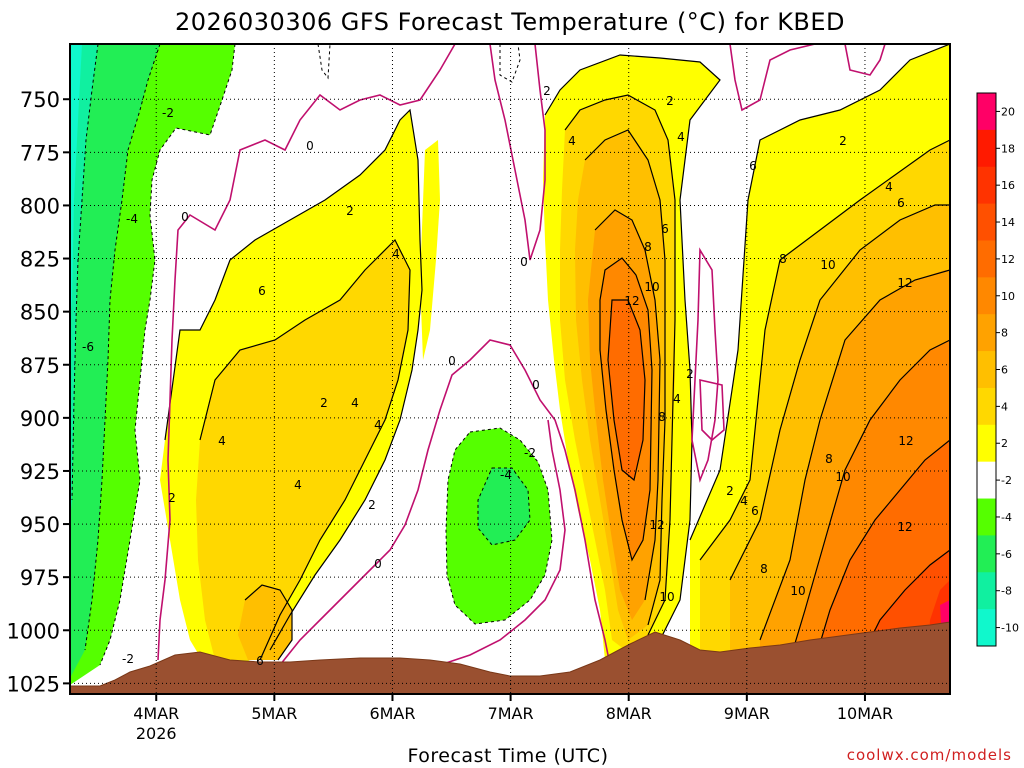 The image size is (1024, 768). What do you see at coordinates (40, 100) in the screenshot?
I see `y-tick-label: 750` at bounding box center [40, 100].